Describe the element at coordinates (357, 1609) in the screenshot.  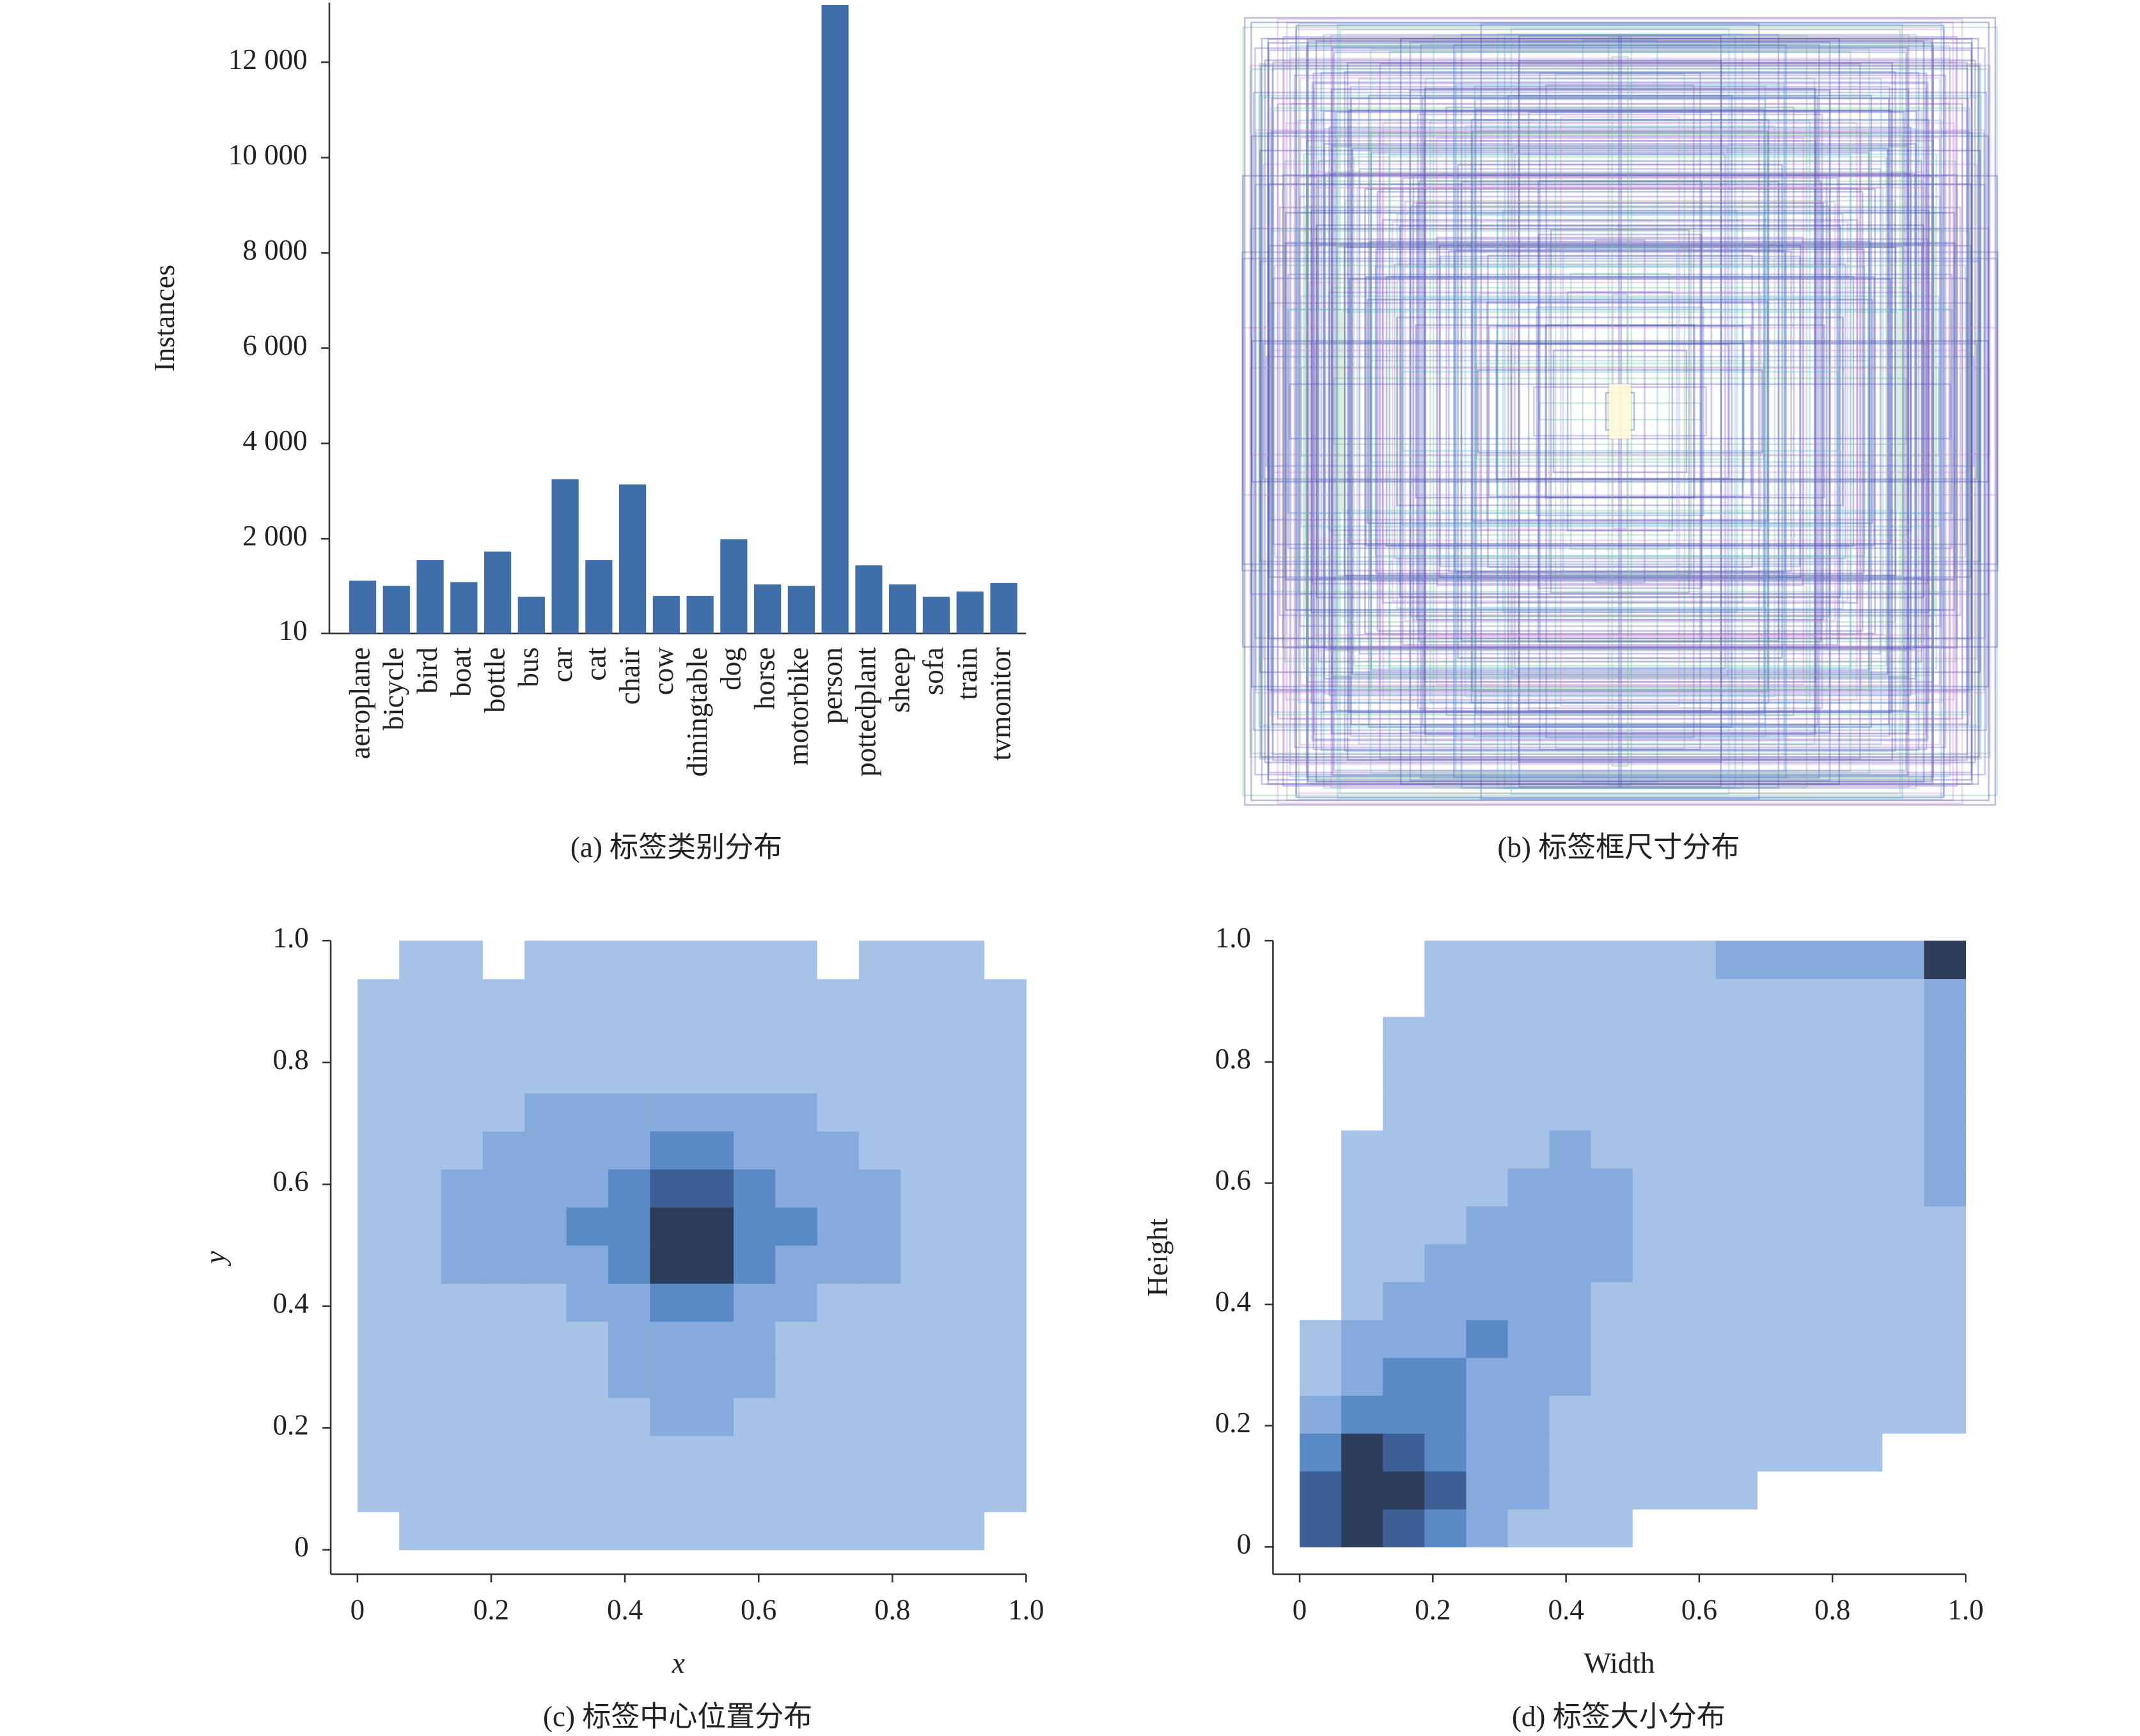
I see `x-tick-label: 0` at that location.